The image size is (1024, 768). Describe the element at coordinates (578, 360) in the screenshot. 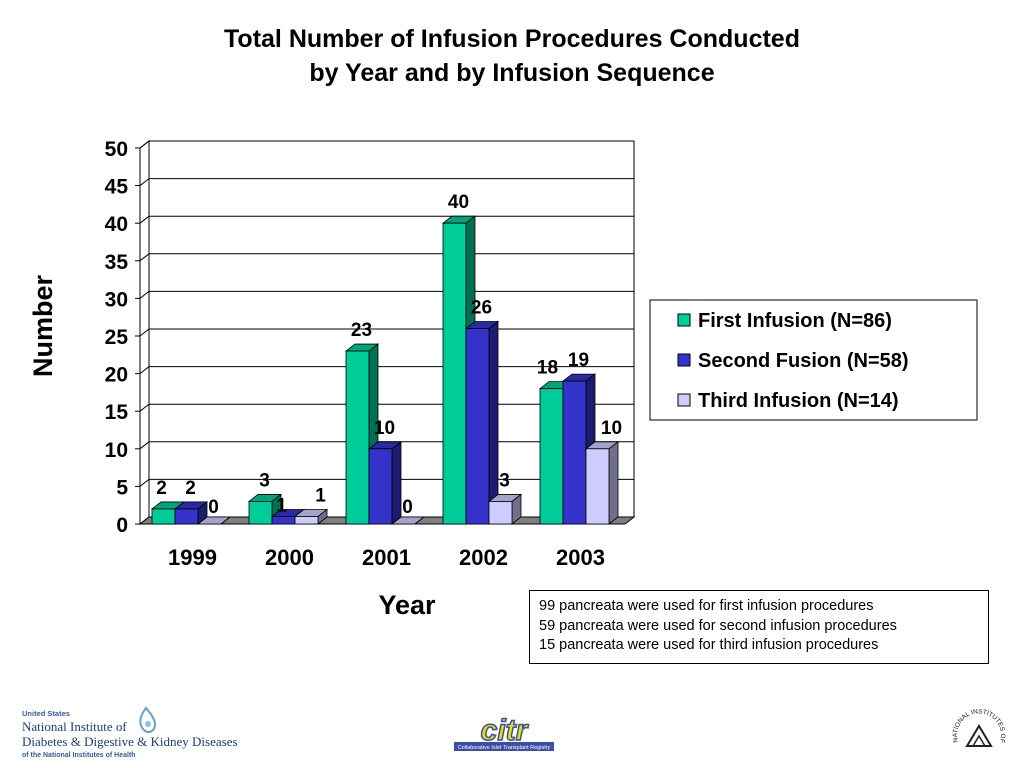

I see `data-label: 19` at that location.